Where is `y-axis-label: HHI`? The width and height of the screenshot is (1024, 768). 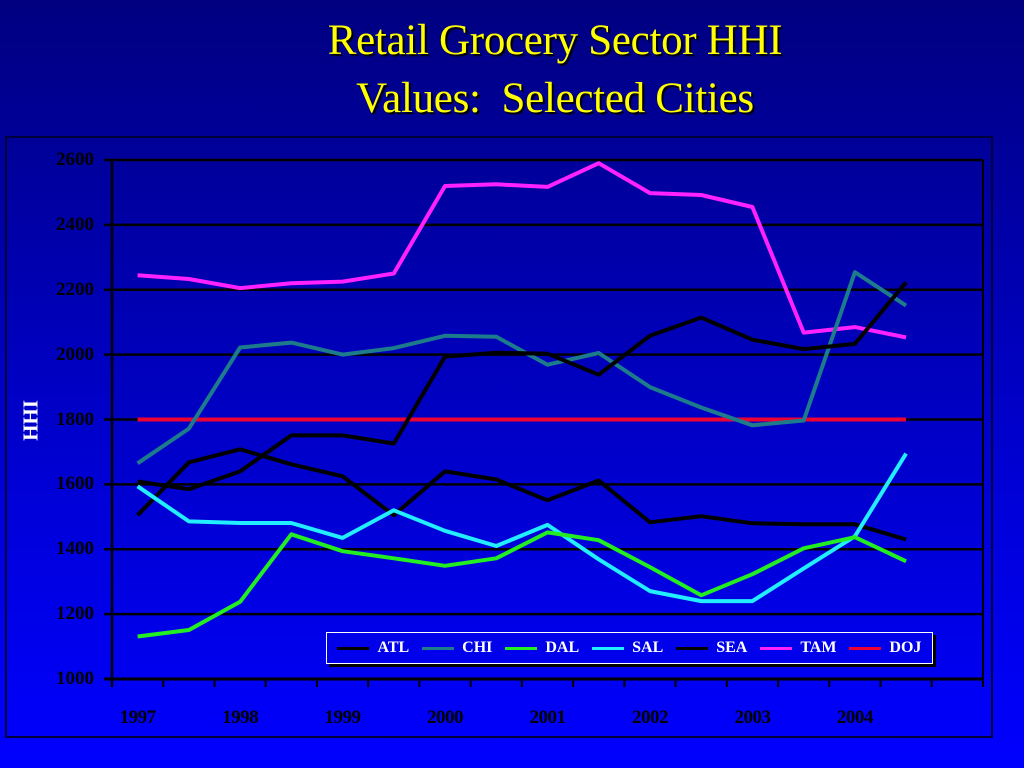
y-axis-label: HHI is located at coordinates (30, 420).